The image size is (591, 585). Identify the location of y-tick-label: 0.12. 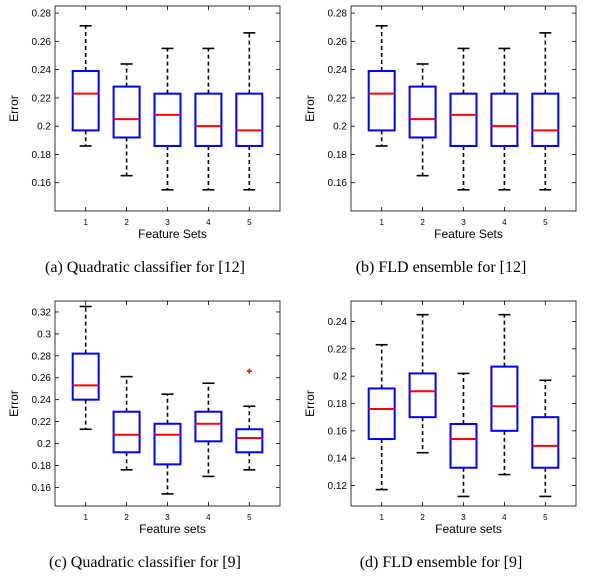
(338, 486).